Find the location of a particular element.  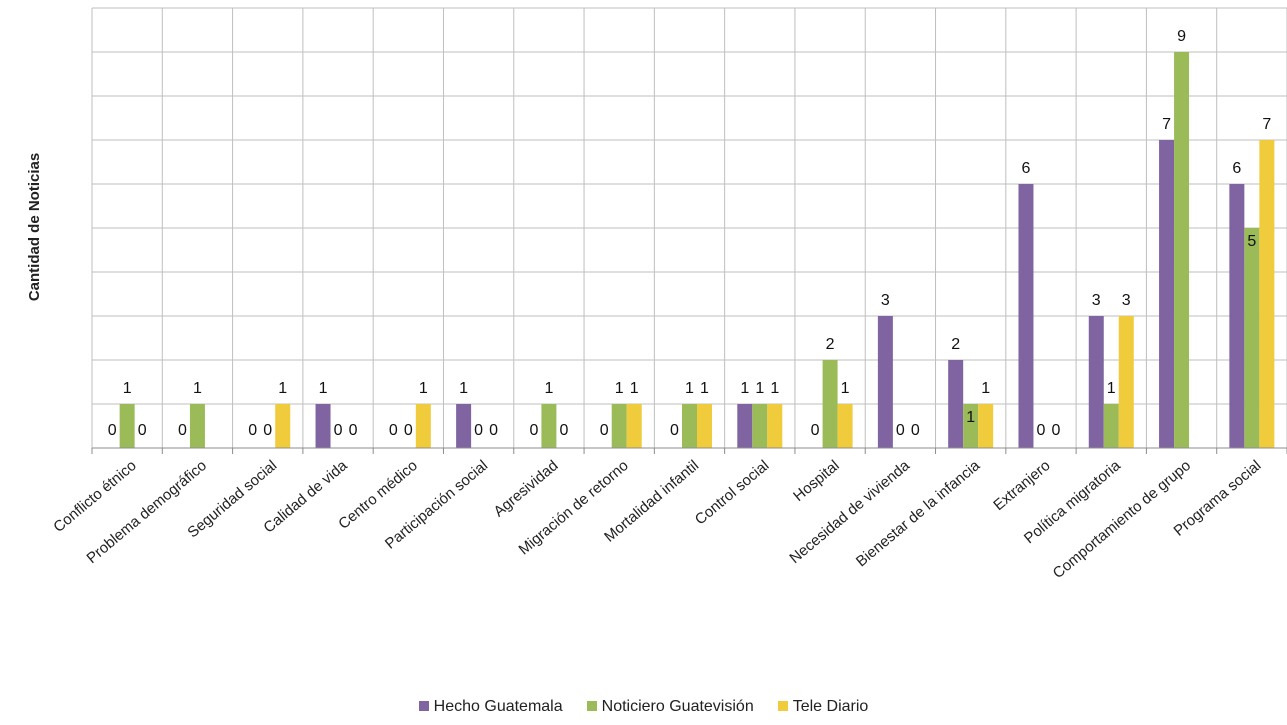

y-axis-label: Cantidad de Noticias is located at coordinates (34, 227).